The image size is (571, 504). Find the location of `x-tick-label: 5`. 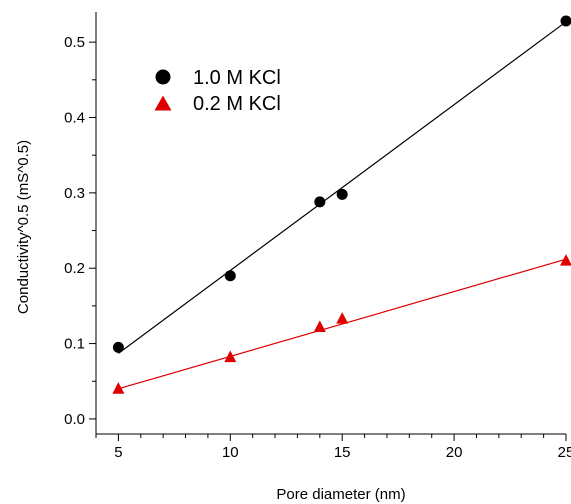

x-tick-label: 5 is located at coordinates (118, 452).